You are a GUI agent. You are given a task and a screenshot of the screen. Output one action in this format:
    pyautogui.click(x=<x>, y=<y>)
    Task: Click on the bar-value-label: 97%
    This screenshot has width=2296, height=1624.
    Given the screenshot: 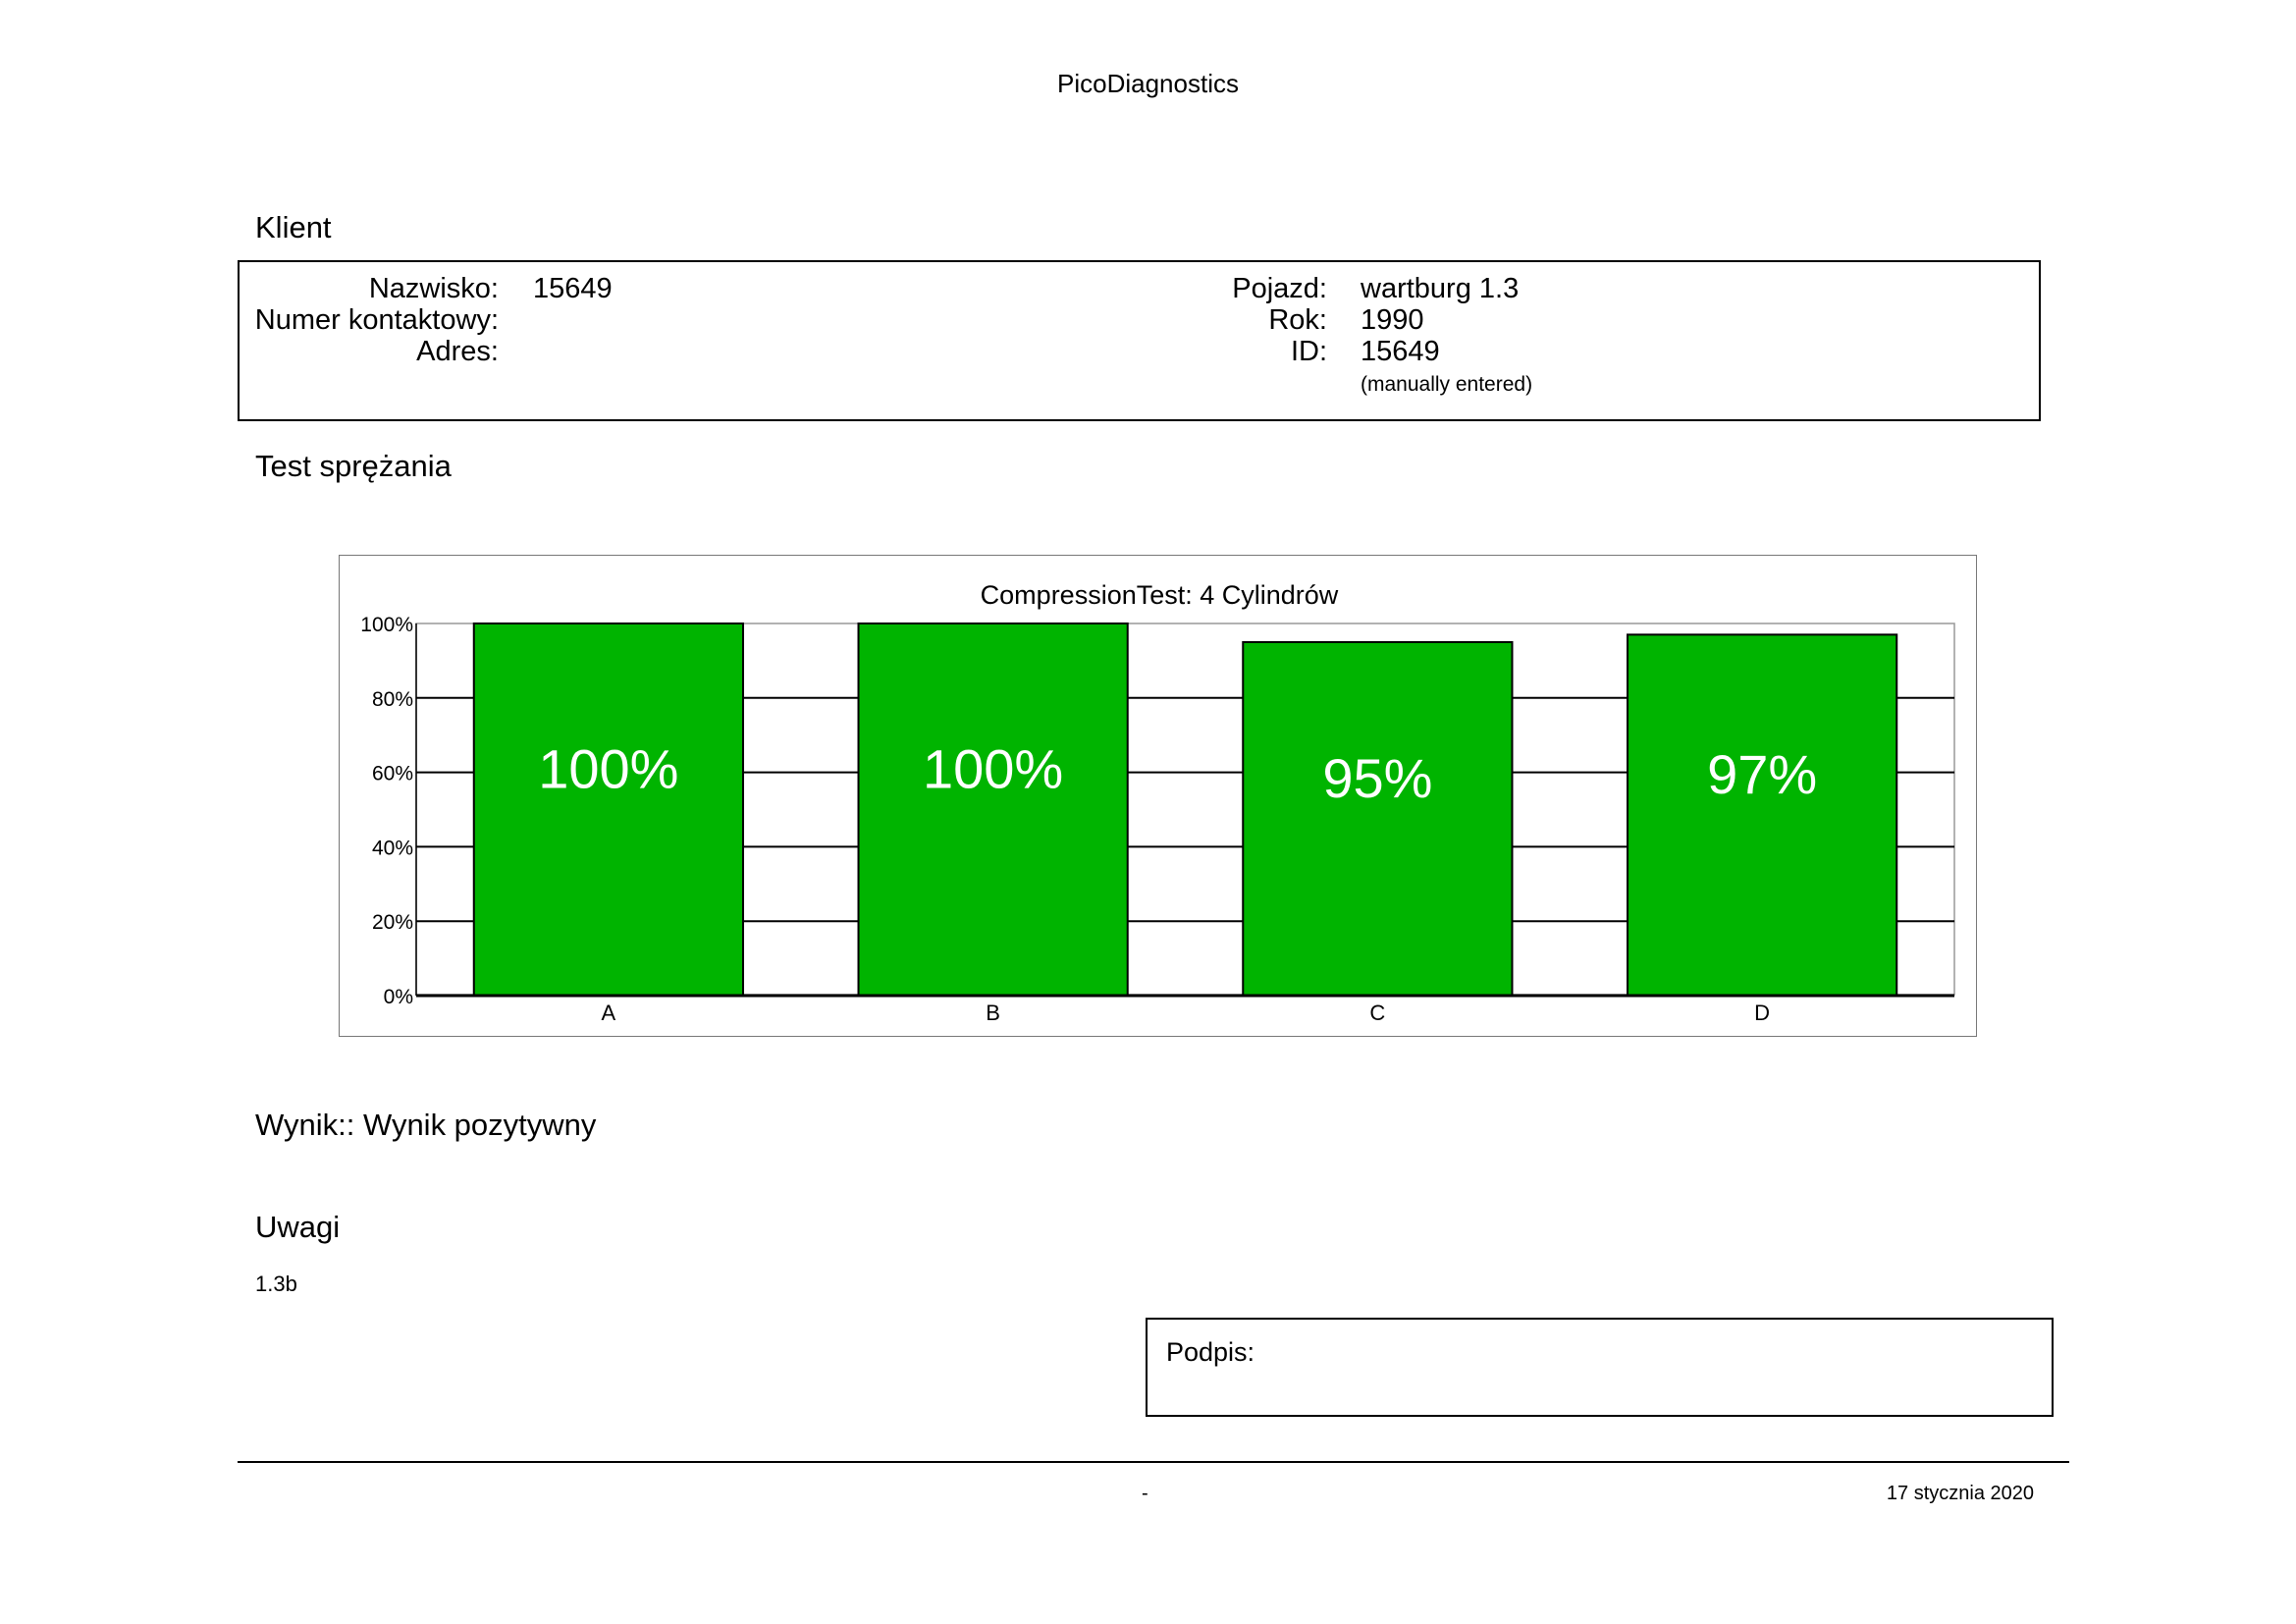 What is the action you would take?
    pyautogui.click(x=1762, y=774)
    